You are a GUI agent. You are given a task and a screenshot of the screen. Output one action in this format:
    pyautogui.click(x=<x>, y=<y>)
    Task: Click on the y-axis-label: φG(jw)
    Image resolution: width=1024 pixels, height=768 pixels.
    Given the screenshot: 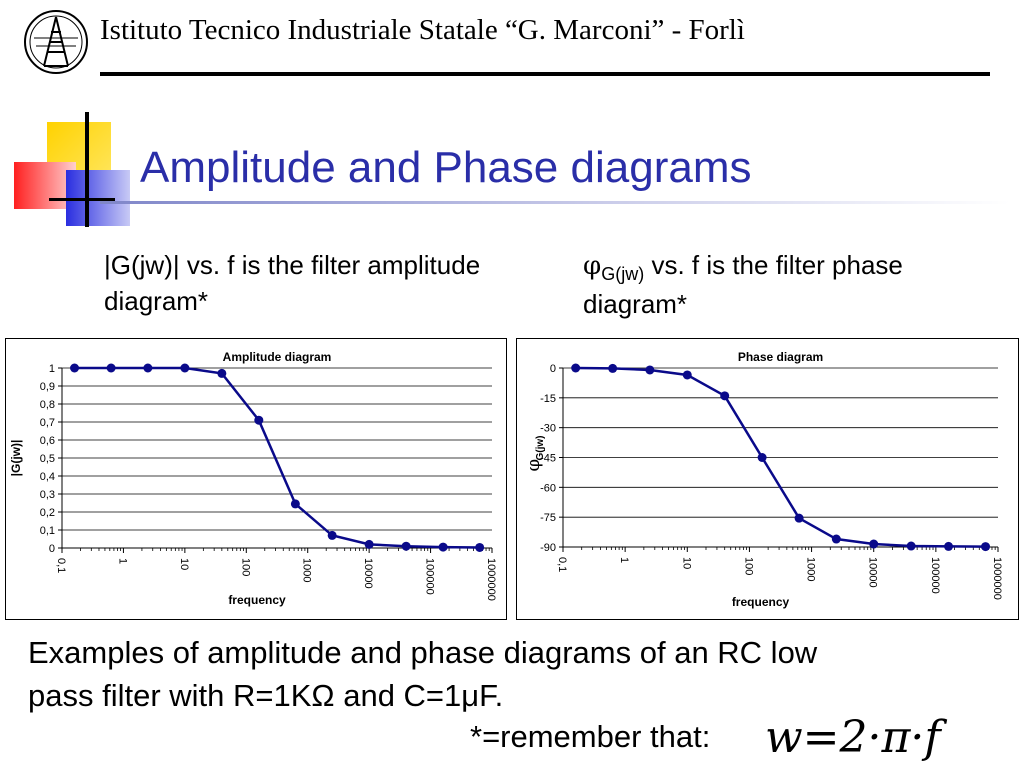 What is the action you would take?
    pyautogui.click(x=534, y=454)
    